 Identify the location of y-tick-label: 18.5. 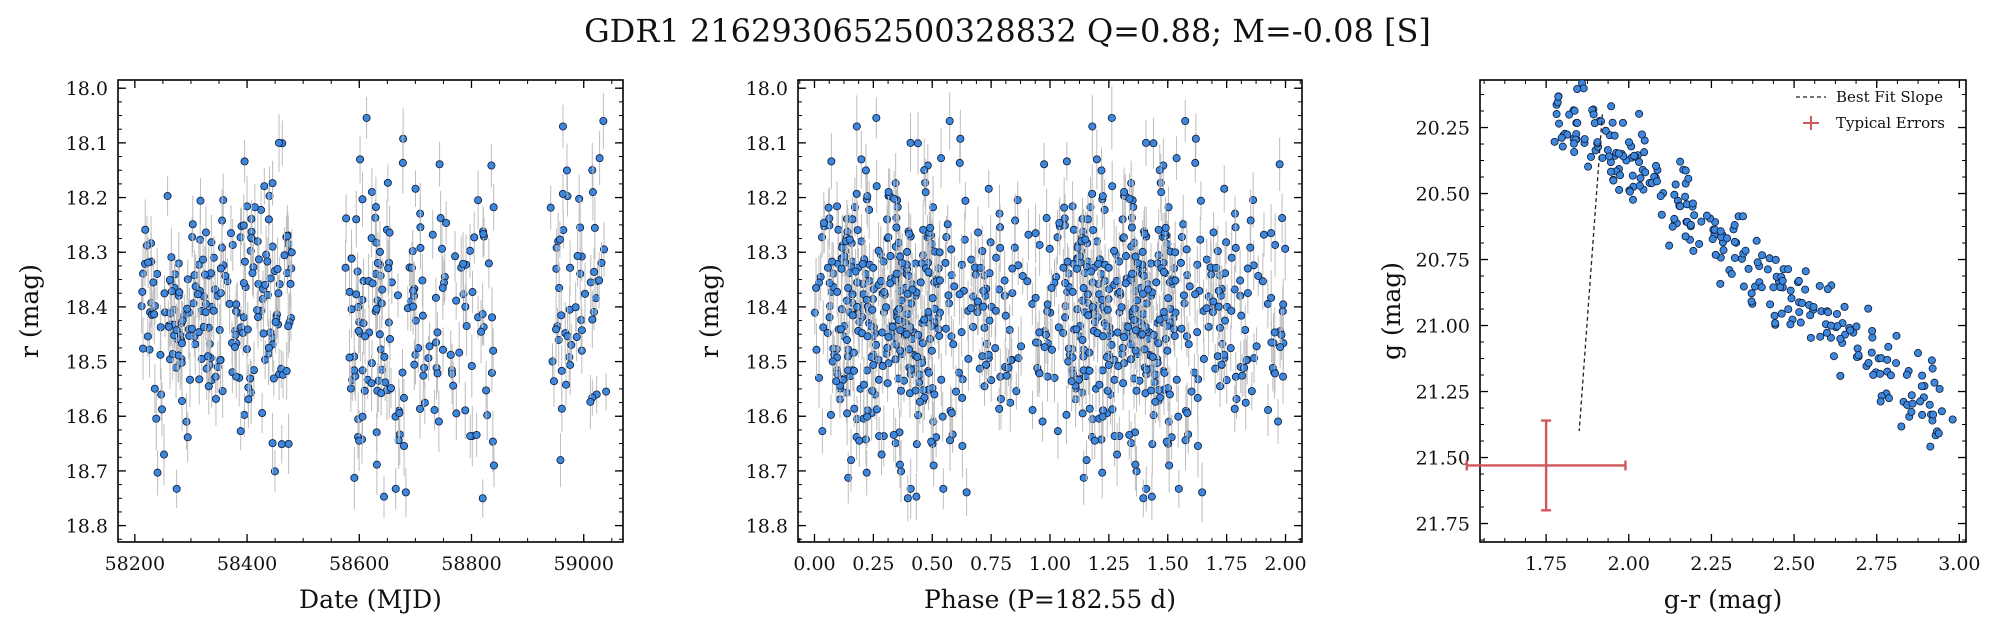
(767, 363).